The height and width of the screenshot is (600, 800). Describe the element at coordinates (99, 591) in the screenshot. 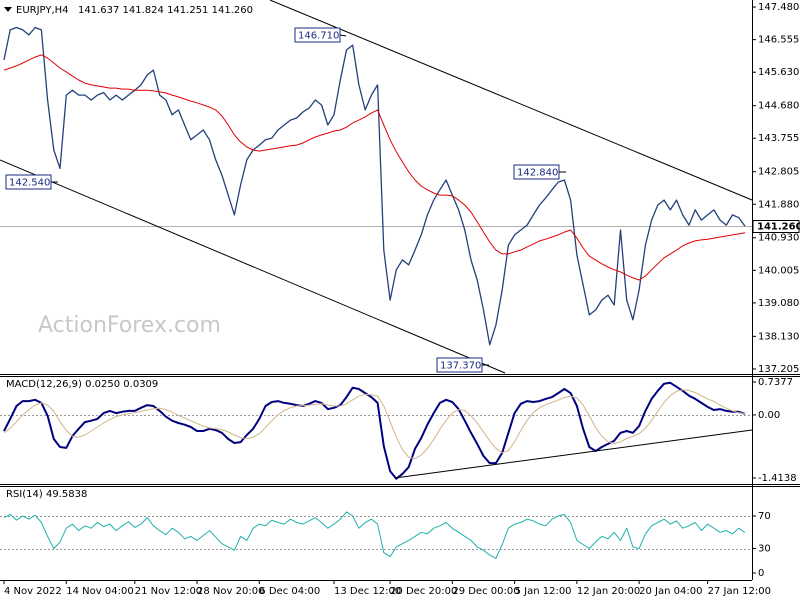

I see `x-tick-label: 14 Nov 04:00` at that location.